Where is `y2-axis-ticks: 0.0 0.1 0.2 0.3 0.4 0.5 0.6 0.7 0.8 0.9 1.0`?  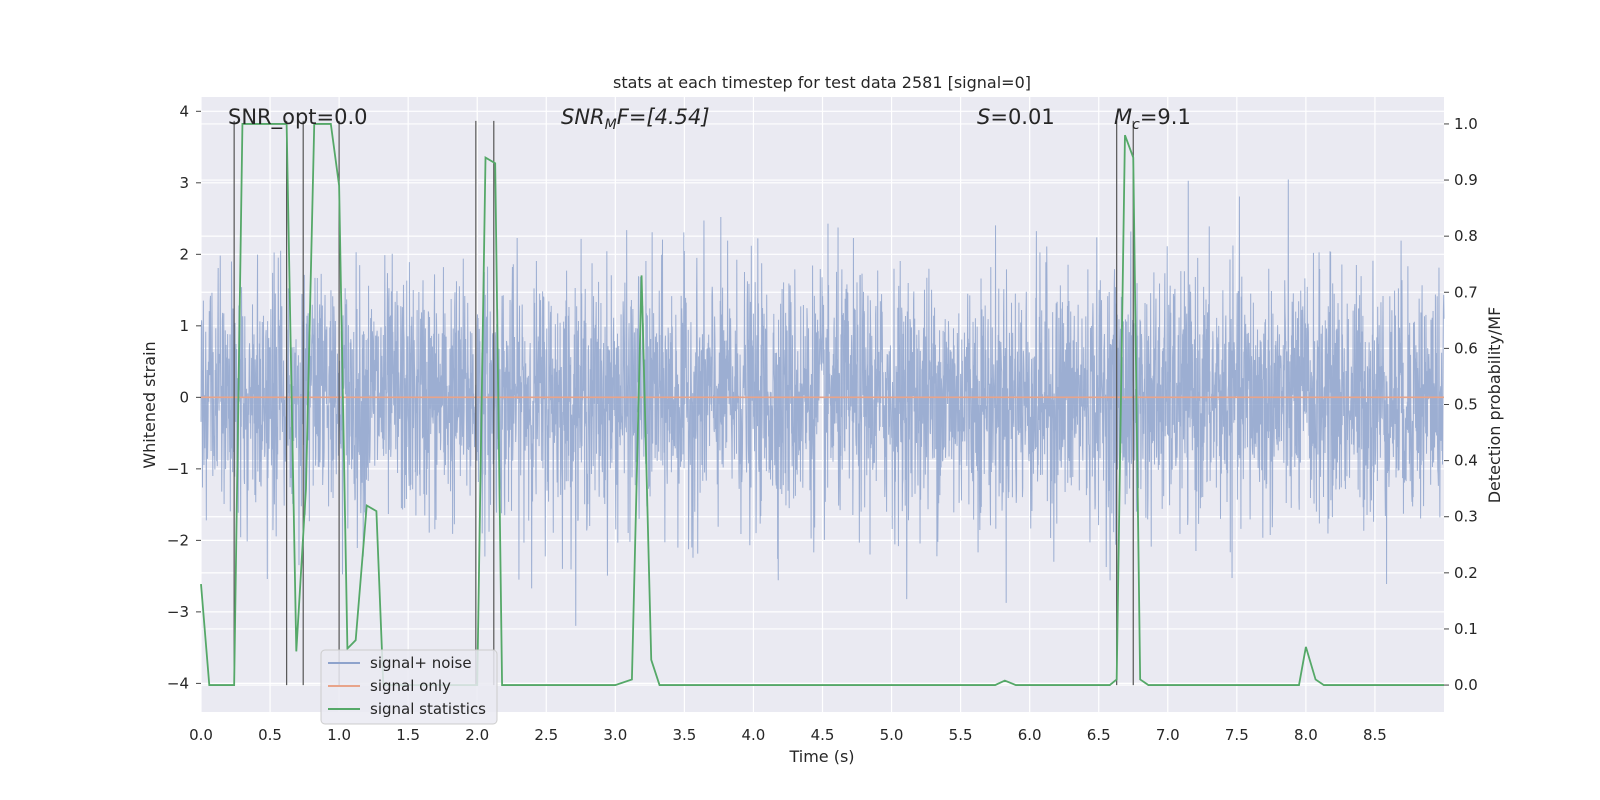
y2-axis-ticks: 0.0 0.1 0.2 0.3 0.4 0.5 0.6 0.7 0.8 0.9 1.0 is located at coordinates (1461, 404).